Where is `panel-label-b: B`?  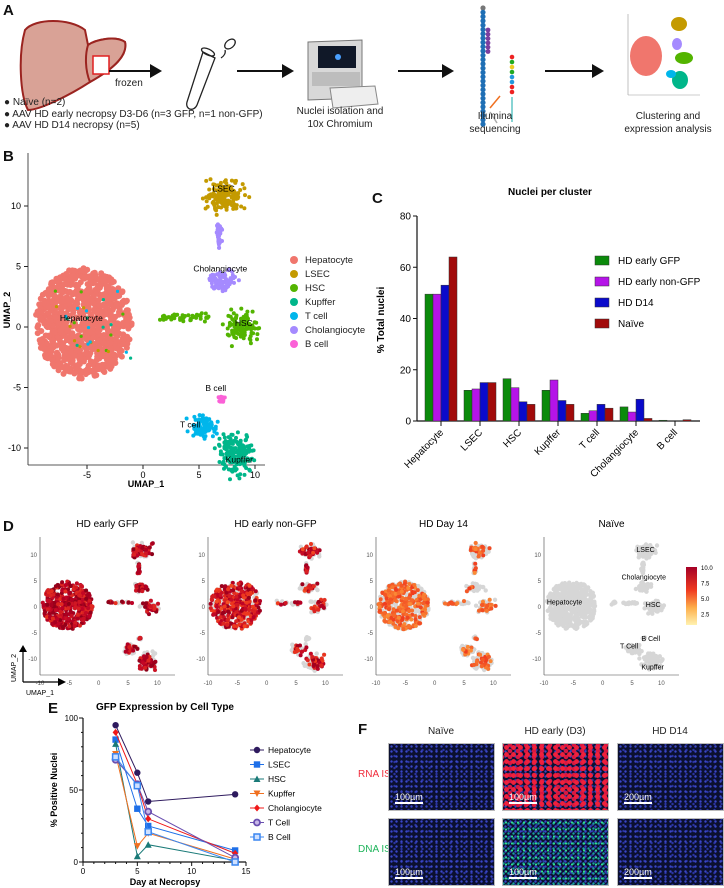 panel-label-b: B is located at coordinates (8, 156).